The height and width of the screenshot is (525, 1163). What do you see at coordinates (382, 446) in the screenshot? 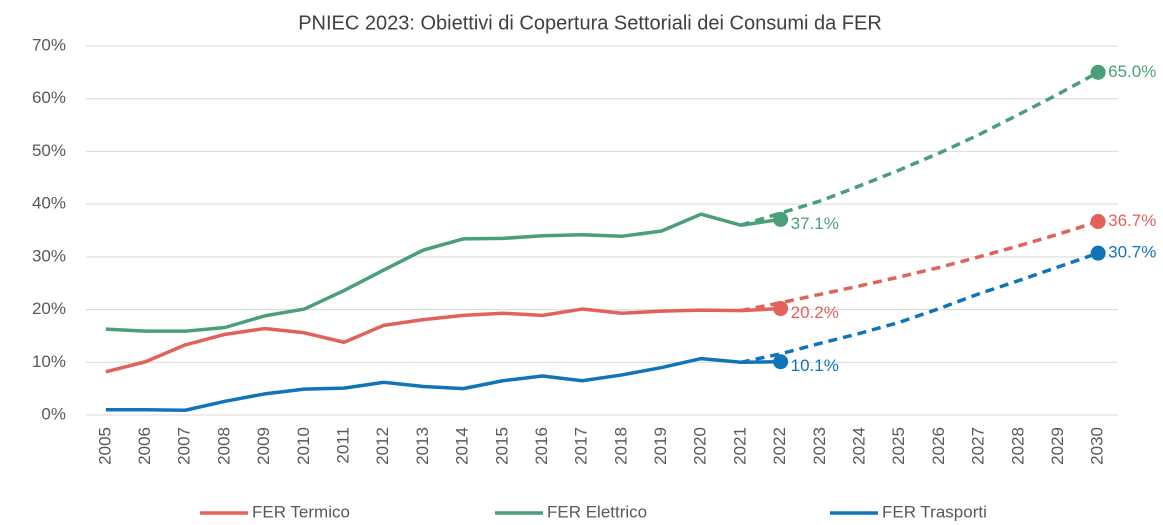
I see `x-tick-label: 2012` at bounding box center [382, 446].